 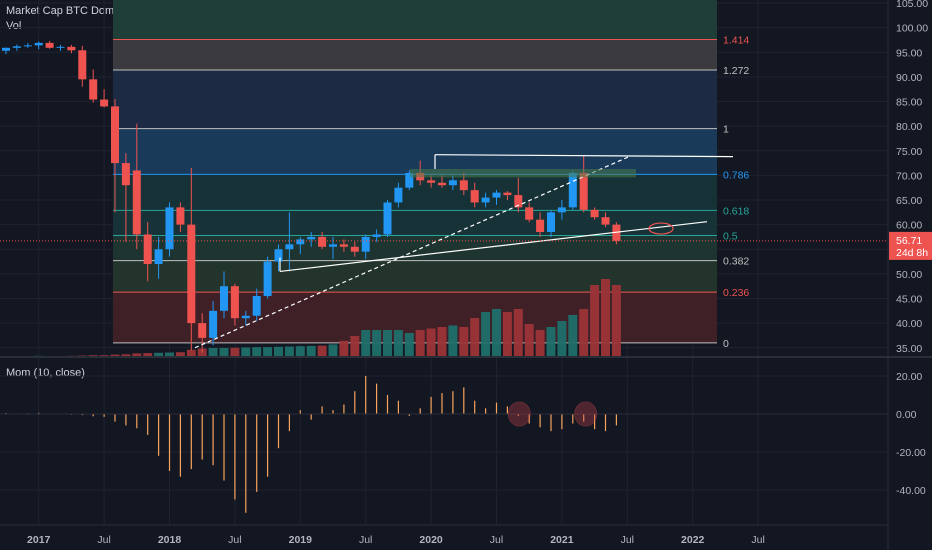 I want to click on price-tick-label: 65.00, so click(x=909, y=201).